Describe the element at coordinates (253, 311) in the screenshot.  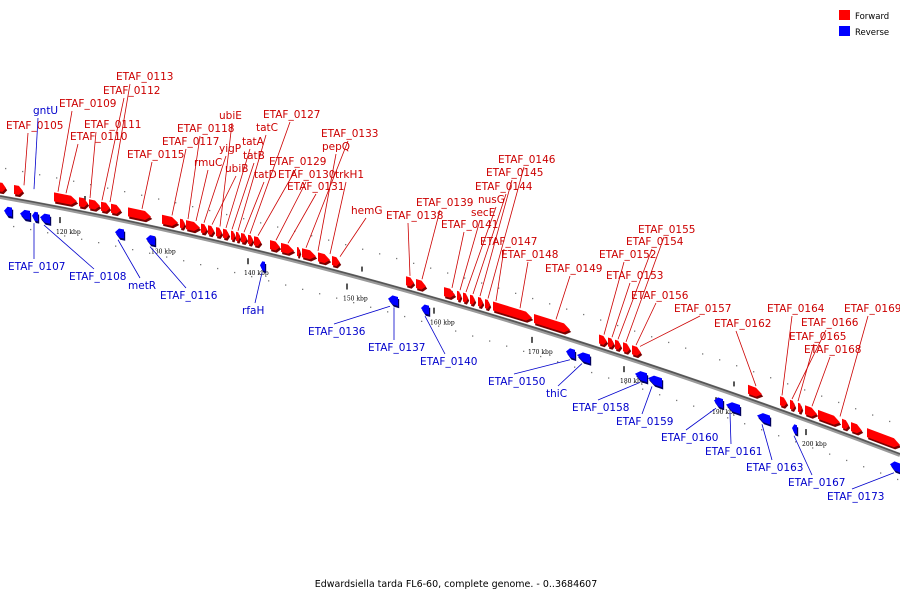
I see `gene-label: rfaH` at that location.